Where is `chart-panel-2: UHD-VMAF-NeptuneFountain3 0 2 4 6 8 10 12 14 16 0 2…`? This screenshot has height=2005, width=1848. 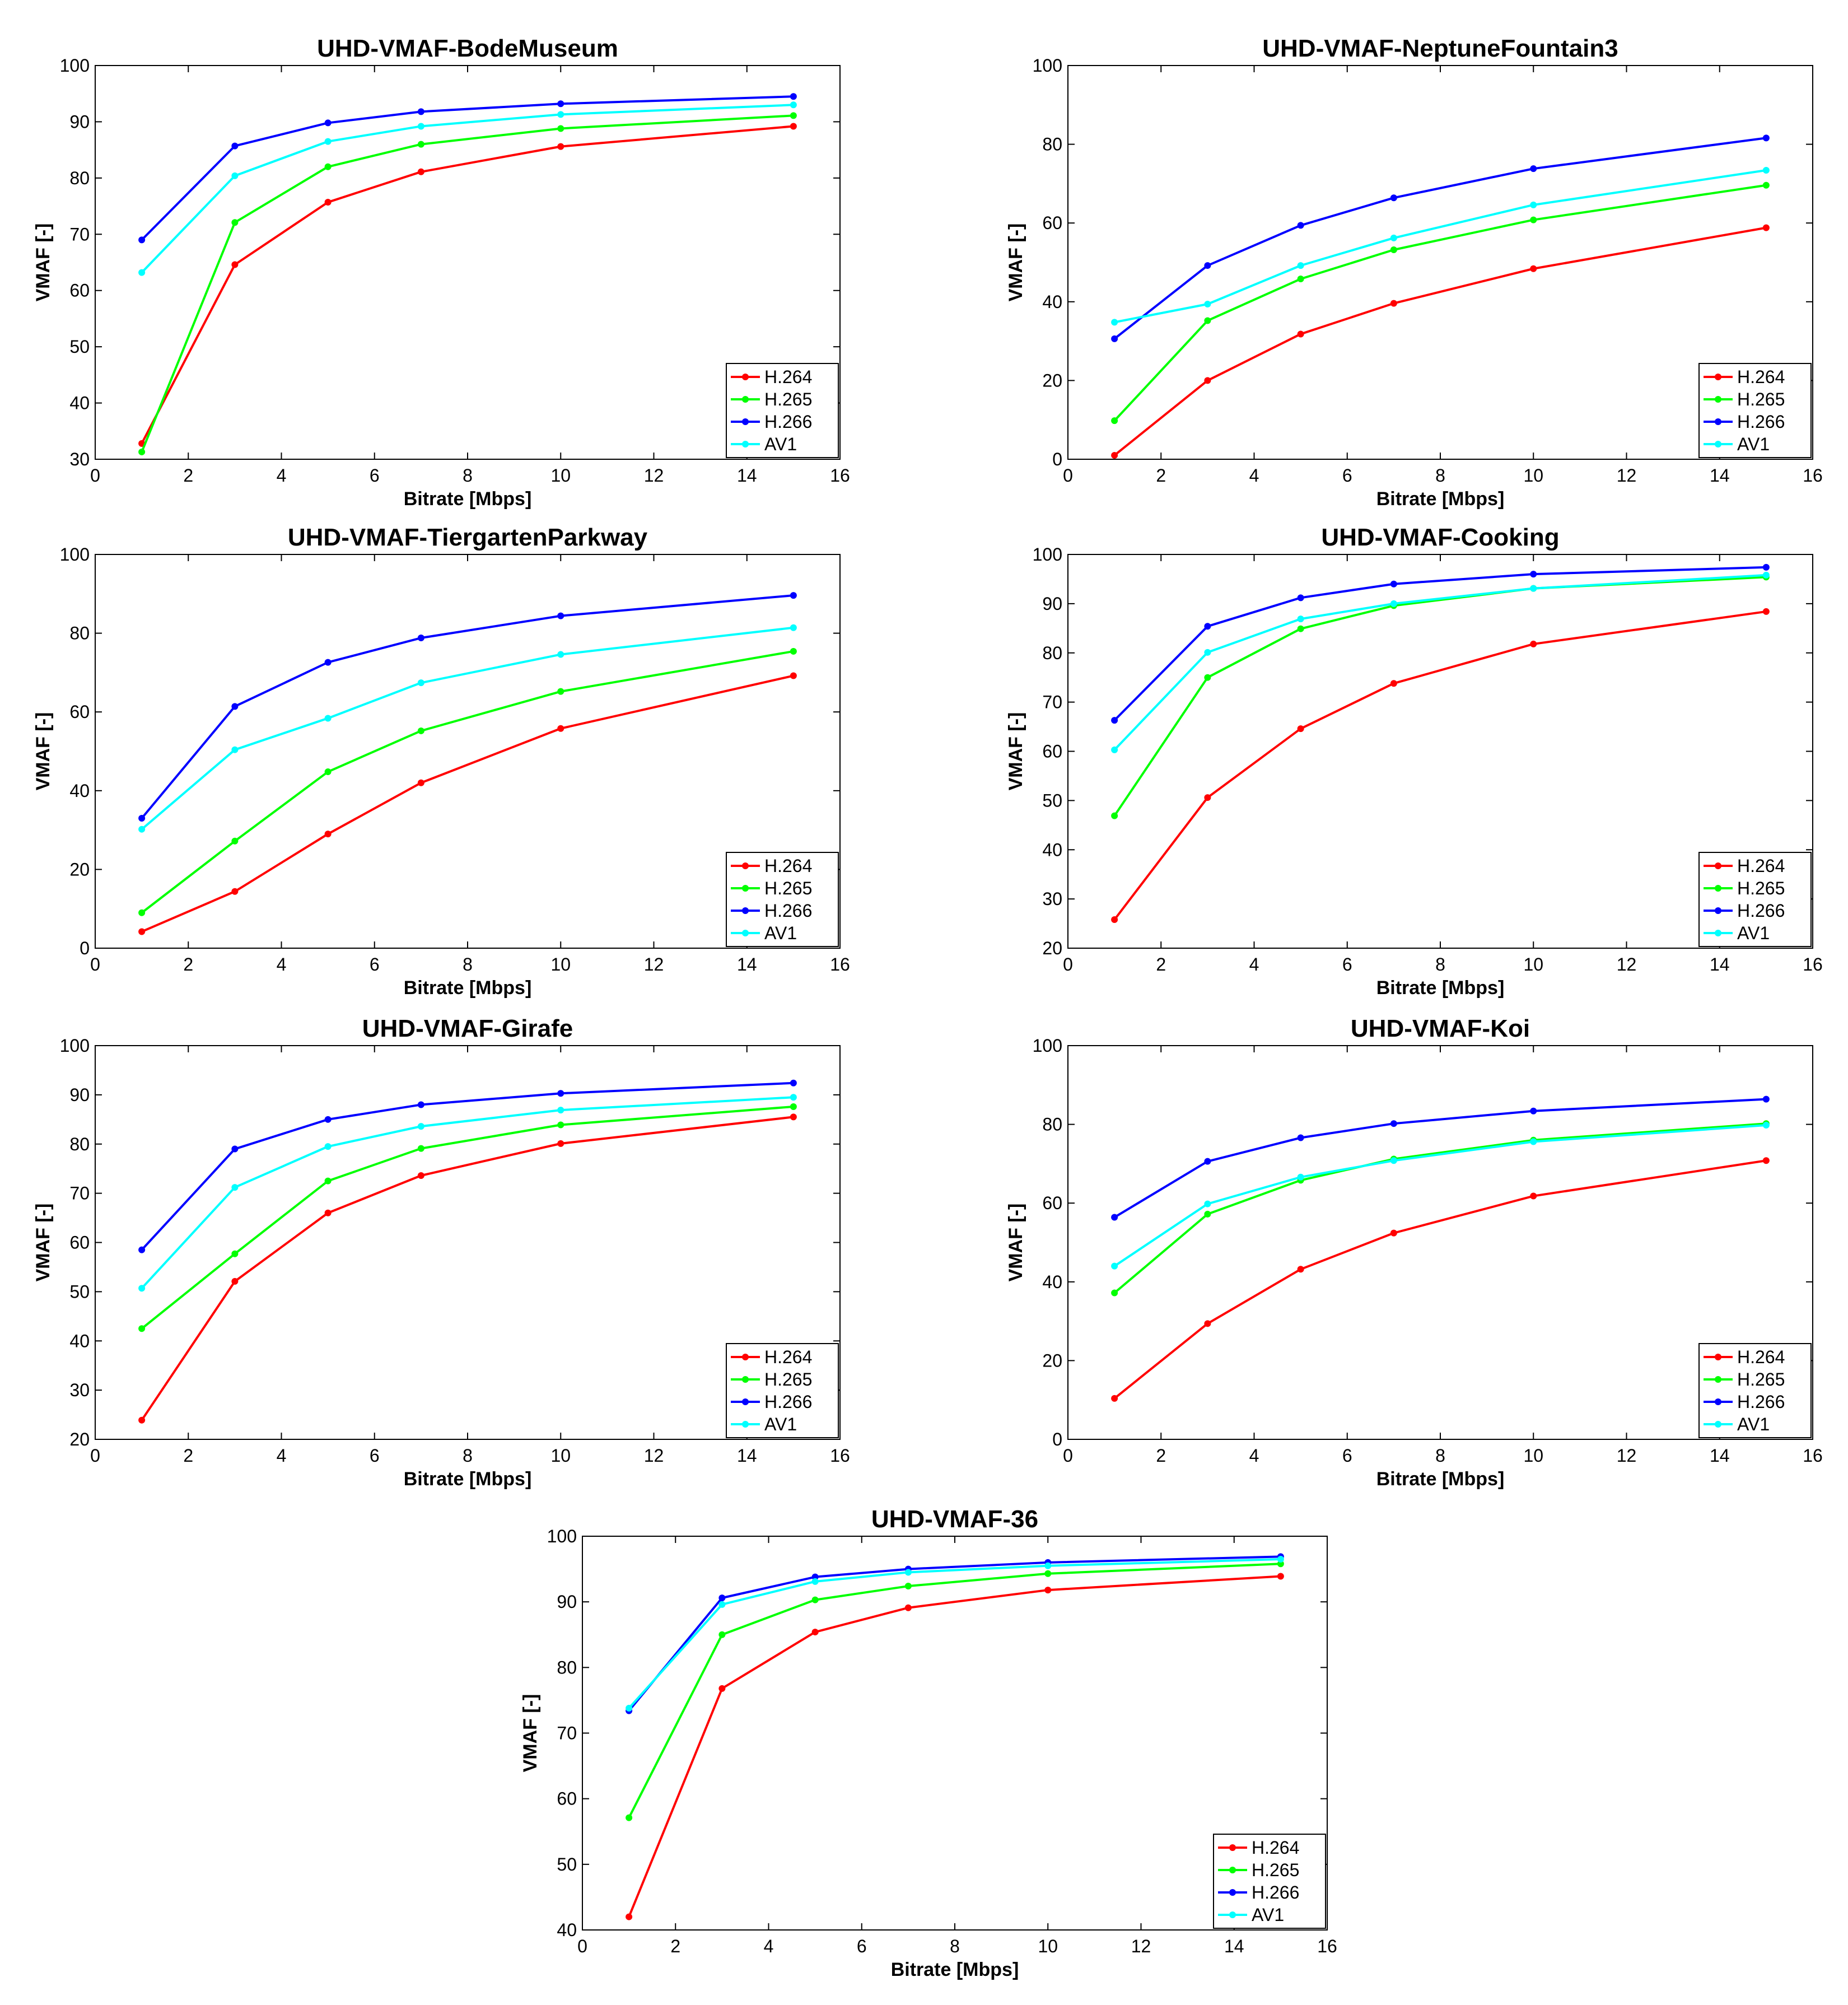 chart-panel-2: UHD-VMAF-NeptuneFountain3 0 2 4 6 8 10 12 14 16 0 2… is located at coordinates (1414, 272).